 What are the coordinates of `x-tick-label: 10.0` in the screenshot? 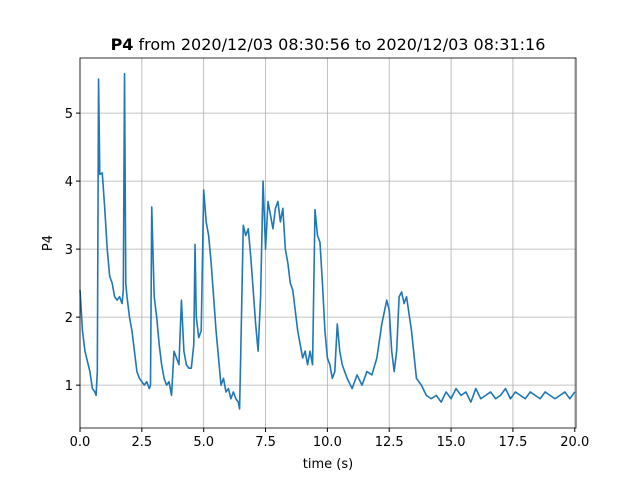 It's located at (327, 442).